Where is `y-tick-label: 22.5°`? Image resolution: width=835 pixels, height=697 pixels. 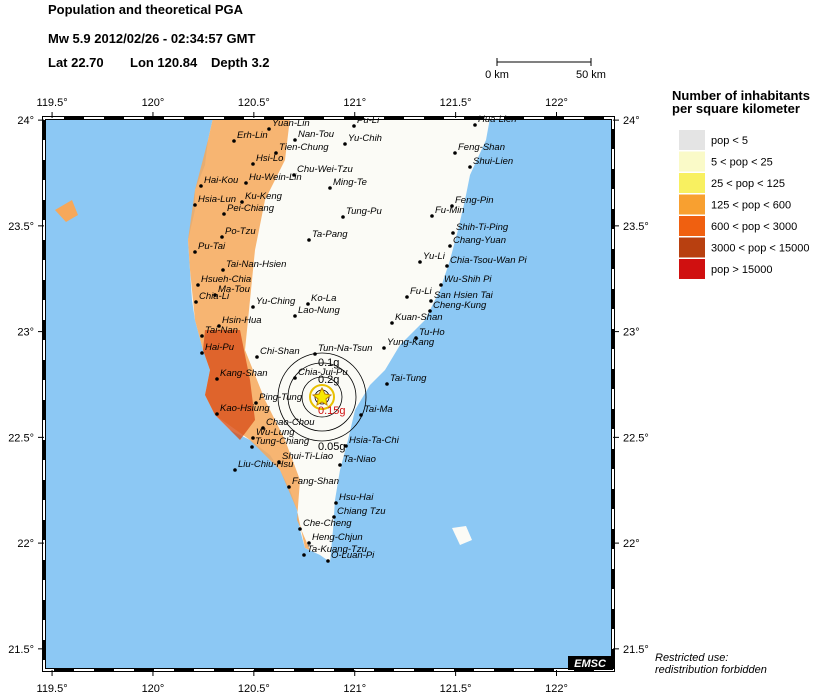
y-tick-label: 22.5° is located at coordinates (636, 438).